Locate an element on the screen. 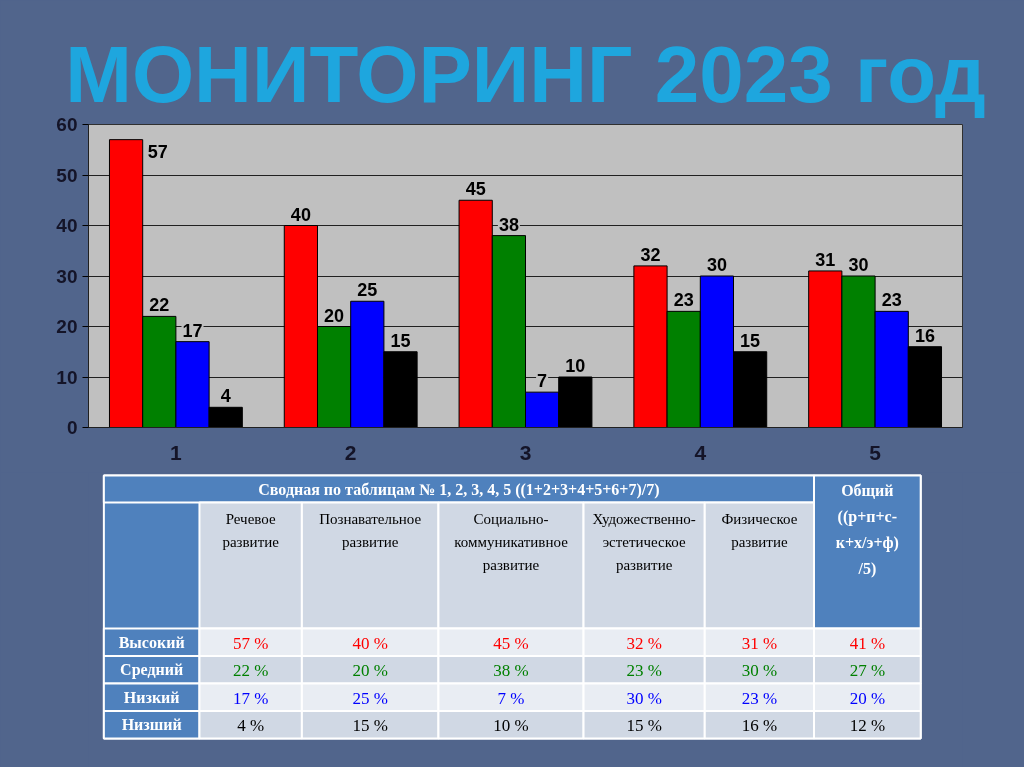 The height and width of the screenshot is (767, 1024). text: 12 % is located at coordinates (867, 725).